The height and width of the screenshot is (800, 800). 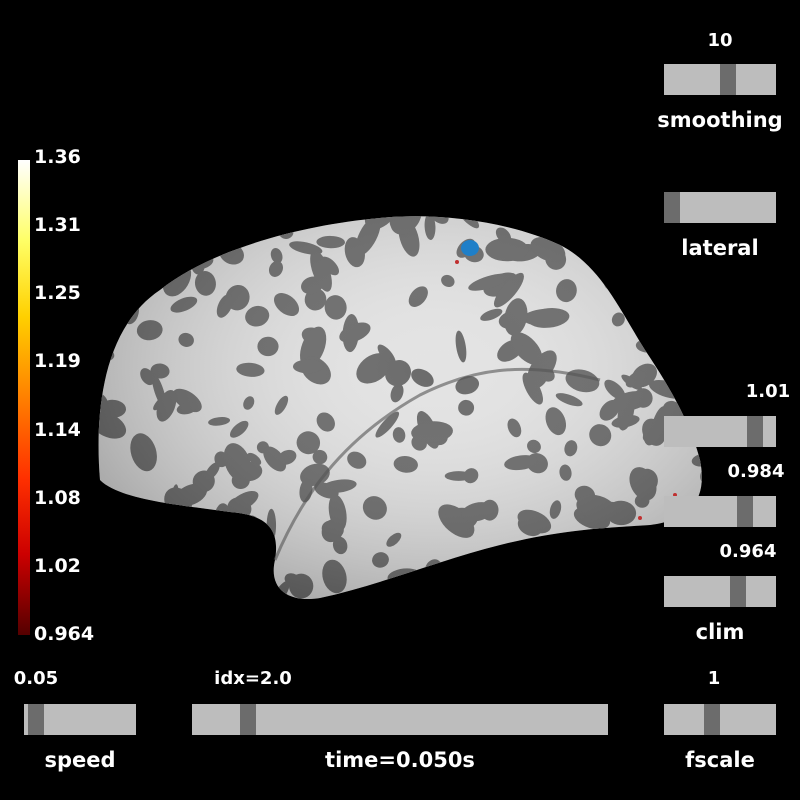 I want to click on clim-low-slider-handle, so click(x=738, y=591).